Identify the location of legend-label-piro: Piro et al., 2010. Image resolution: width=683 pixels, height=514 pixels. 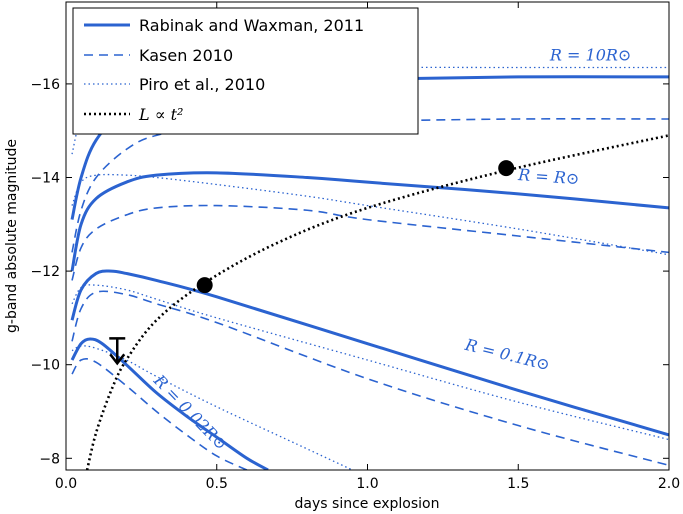
(202, 84).